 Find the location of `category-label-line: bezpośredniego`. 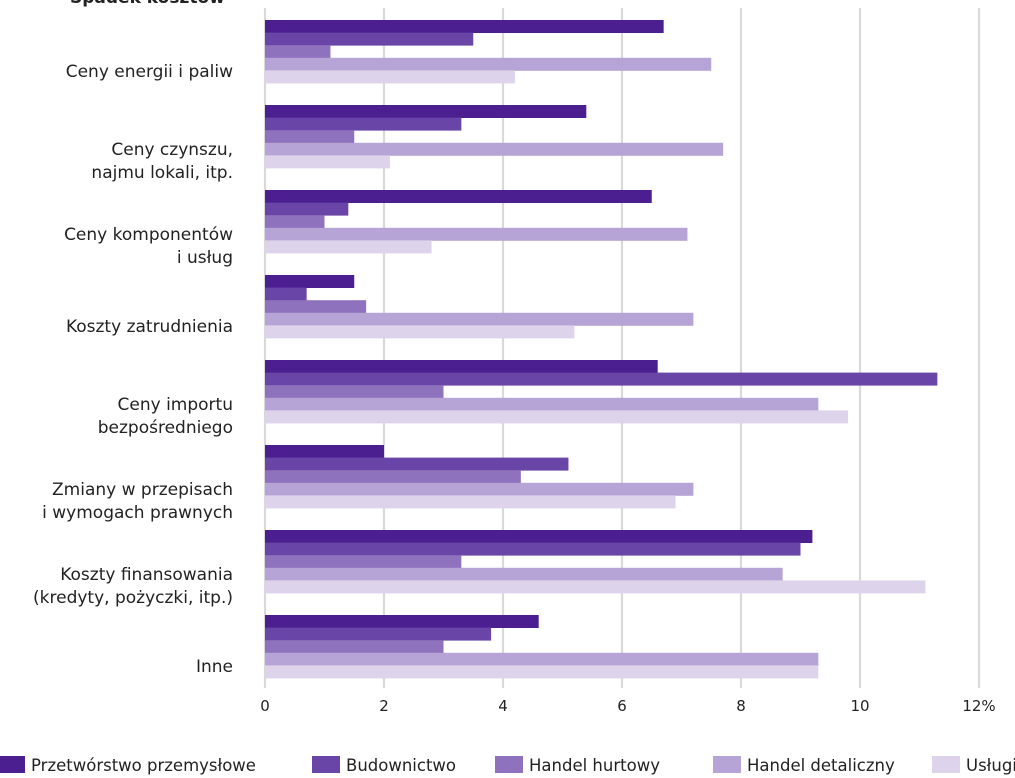

category-label-line: bezpośredniego is located at coordinates (165, 428).